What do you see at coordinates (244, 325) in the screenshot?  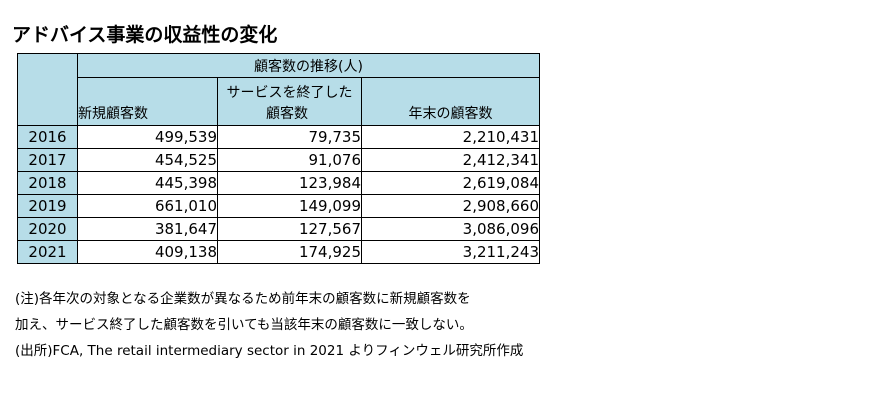 I see `footnote-line: 加え、サービス終了した顧客数を引いても当該年末の顧客数に一致しない。` at bounding box center [244, 325].